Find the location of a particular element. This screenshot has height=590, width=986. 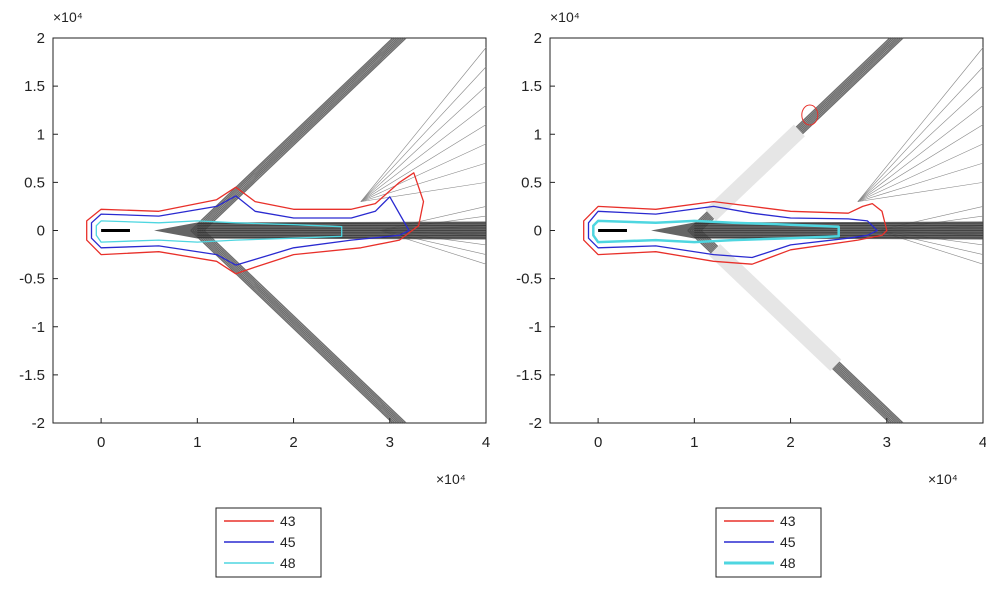

upper-ray-band-faded-segment is located at coordinates (754, 172).